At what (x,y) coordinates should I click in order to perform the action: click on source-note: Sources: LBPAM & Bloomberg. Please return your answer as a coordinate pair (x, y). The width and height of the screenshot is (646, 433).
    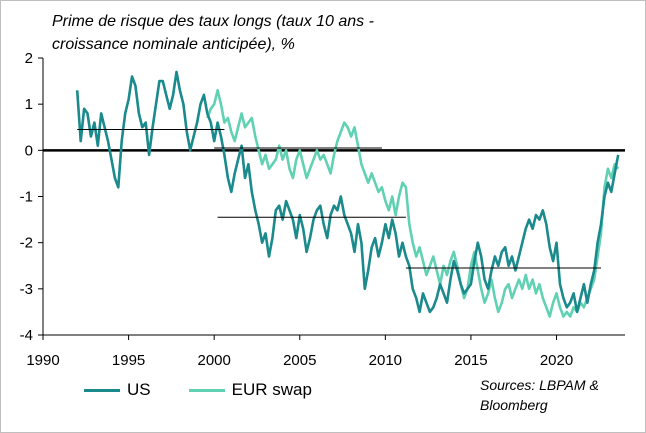
    Looking at the image, I should click on (560, 395).